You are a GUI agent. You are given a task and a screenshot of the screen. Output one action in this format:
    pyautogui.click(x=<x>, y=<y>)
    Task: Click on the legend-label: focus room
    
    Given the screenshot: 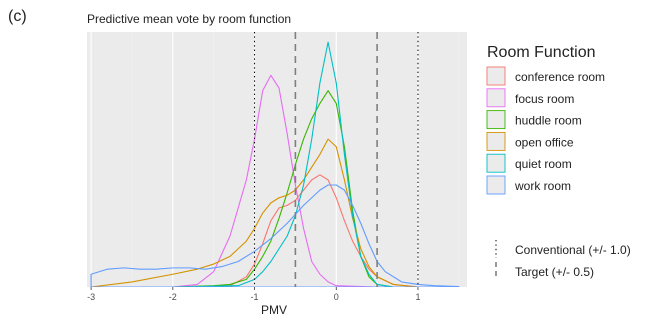 What is the action you would take?
    pyautogui.click(x=544, y=99)
    